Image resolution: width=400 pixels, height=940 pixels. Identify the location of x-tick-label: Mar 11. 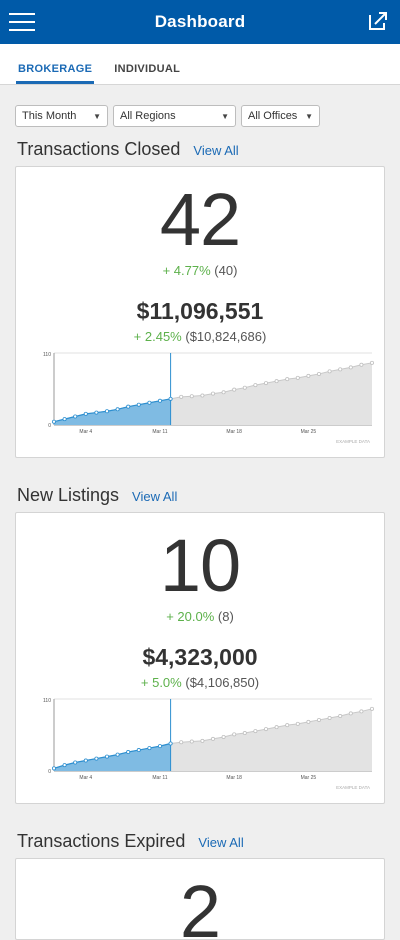
(159, 432).